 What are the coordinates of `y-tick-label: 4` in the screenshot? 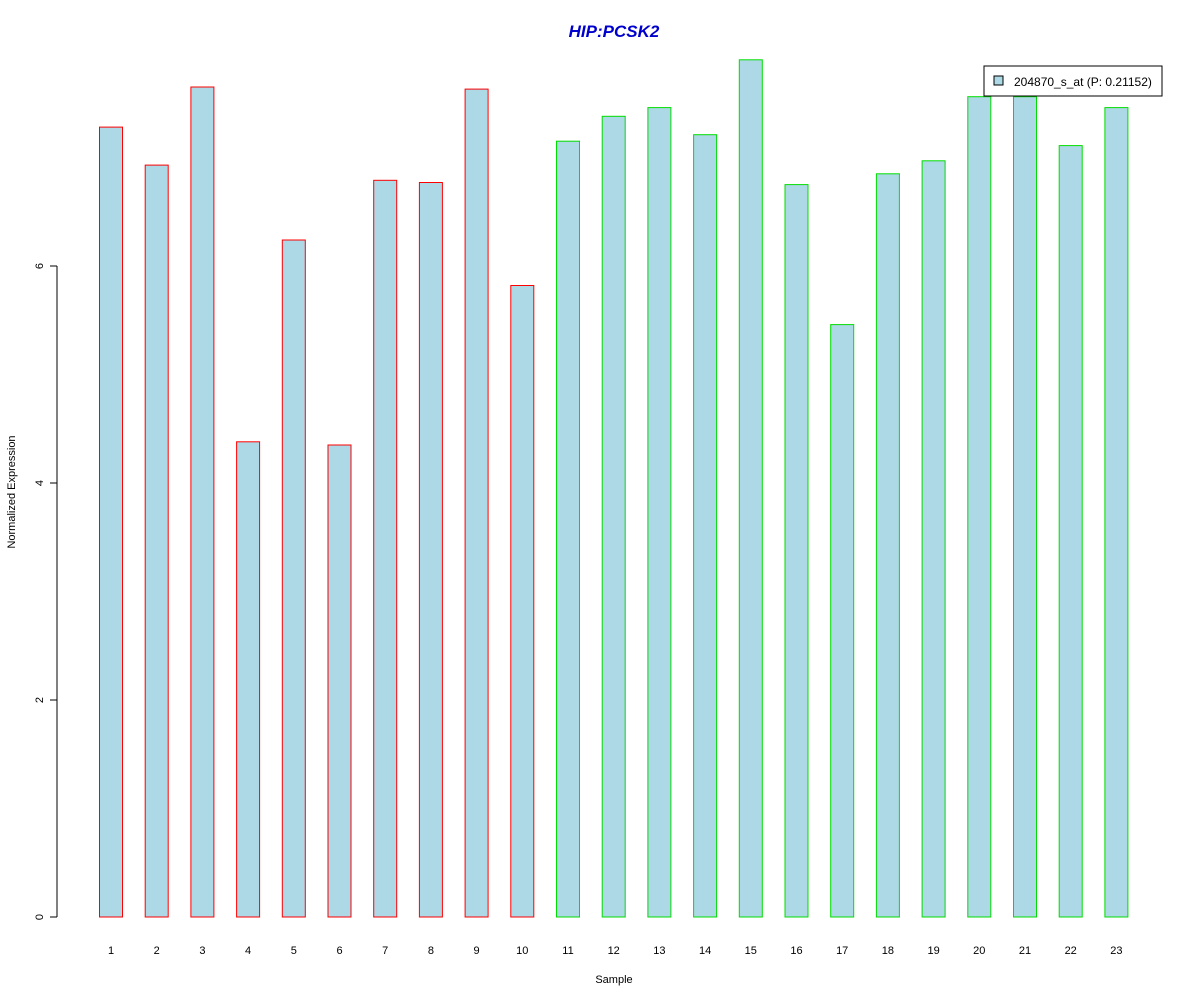 It's located at (40, 483).